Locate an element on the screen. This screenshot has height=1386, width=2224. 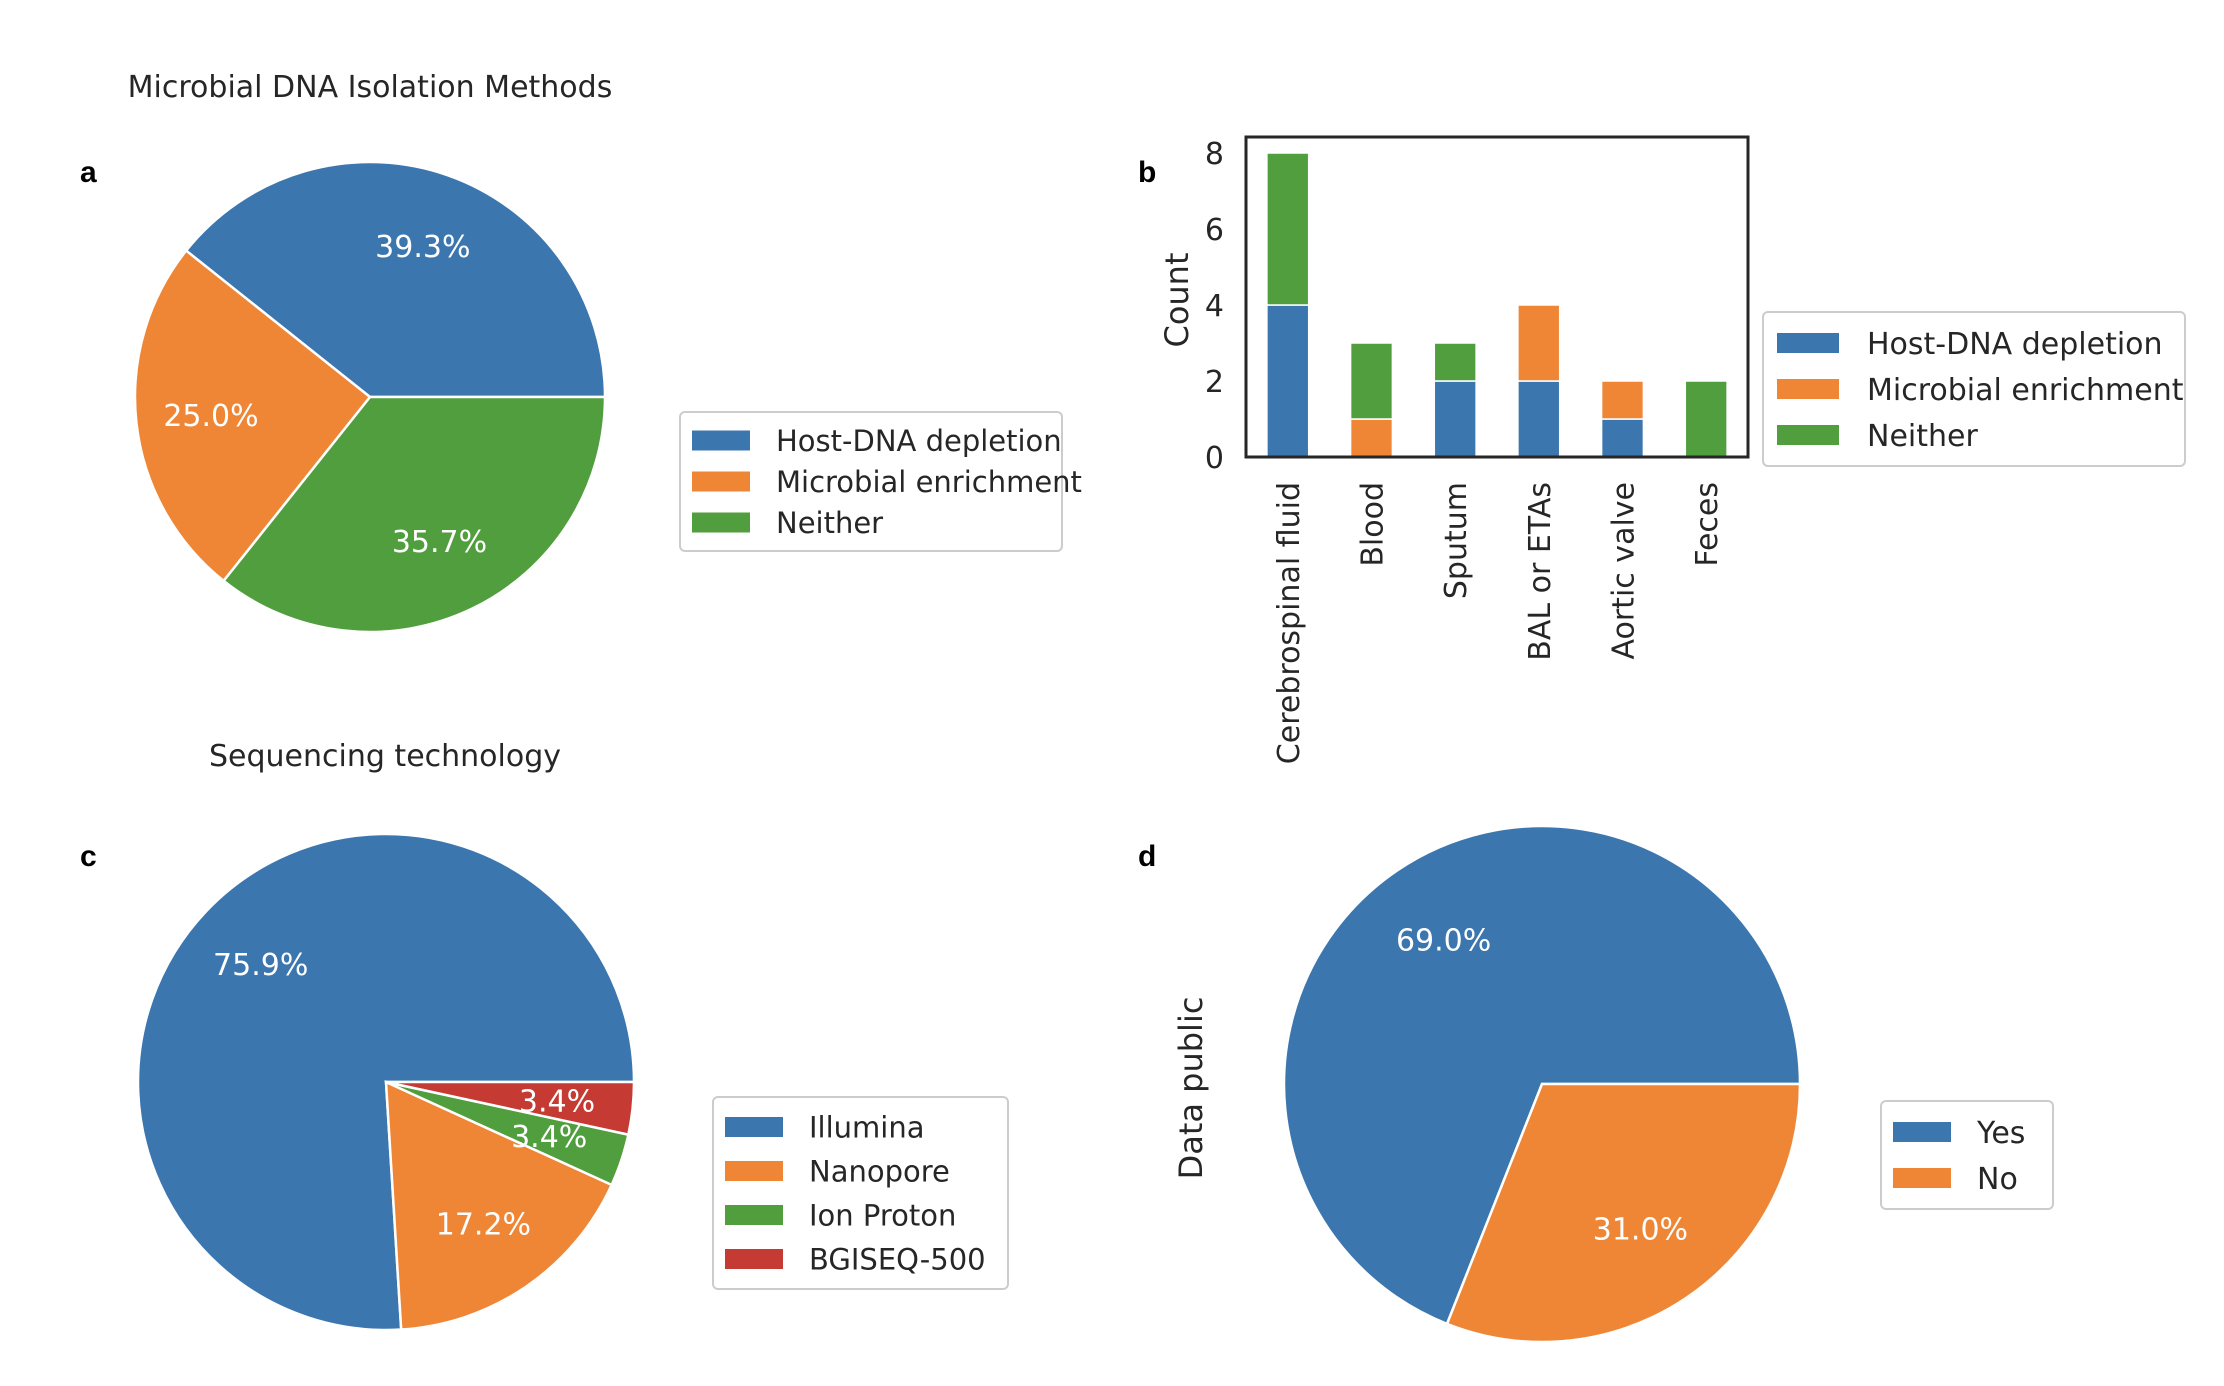
legend-b-label-3: Neither is located at coordinates (1922, 436).